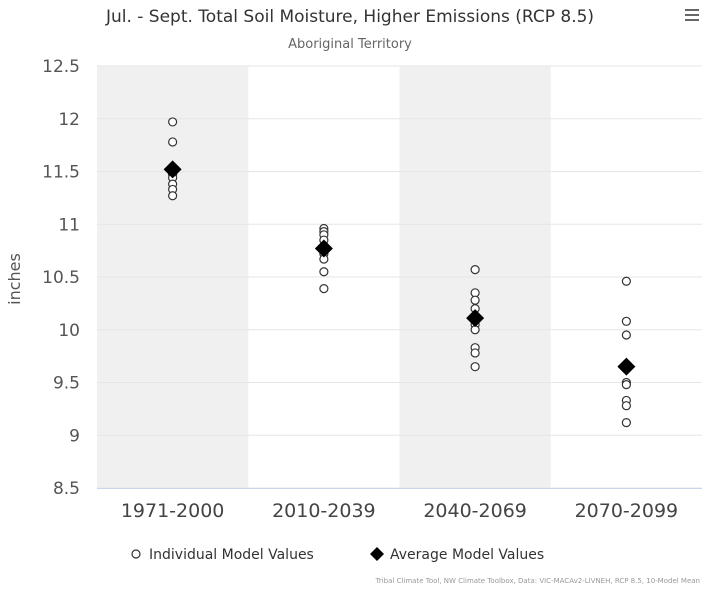 The width and height of the screenshot is (702, 593). What do you see at coordinates (231, 555) in the screenshot?
I see `legend-label-individual: Individual Model Values` at bounding box center [231, 555].